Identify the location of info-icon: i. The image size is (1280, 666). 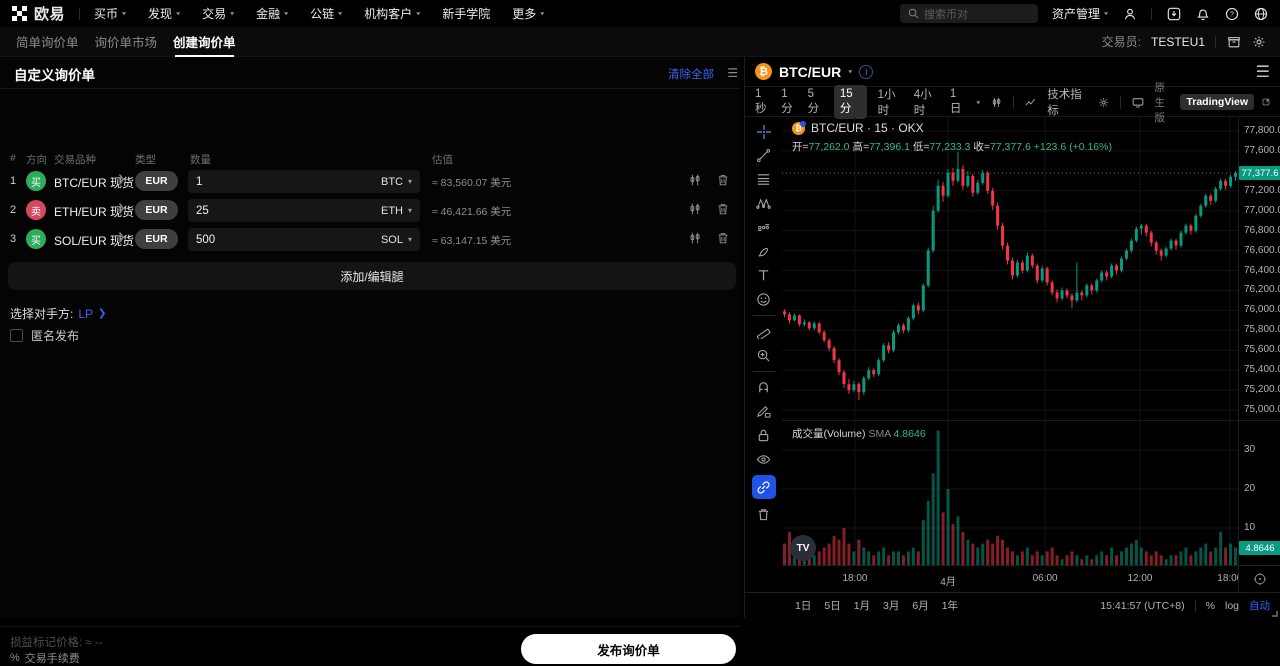
(866, 71).